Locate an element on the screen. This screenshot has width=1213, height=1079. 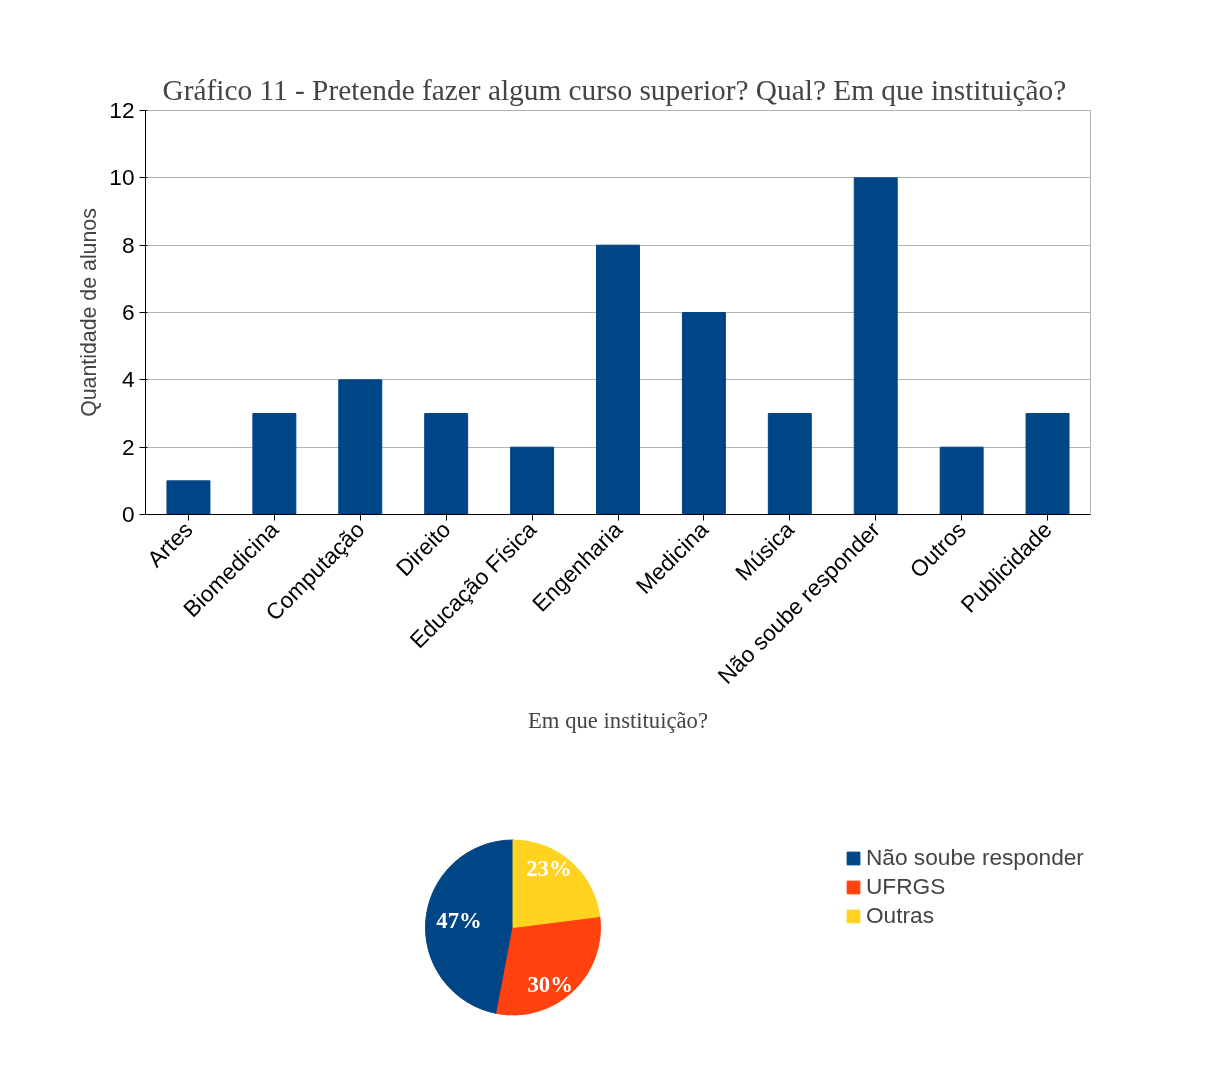
y-tick-label: 4 is located at coordinates (128, 379).